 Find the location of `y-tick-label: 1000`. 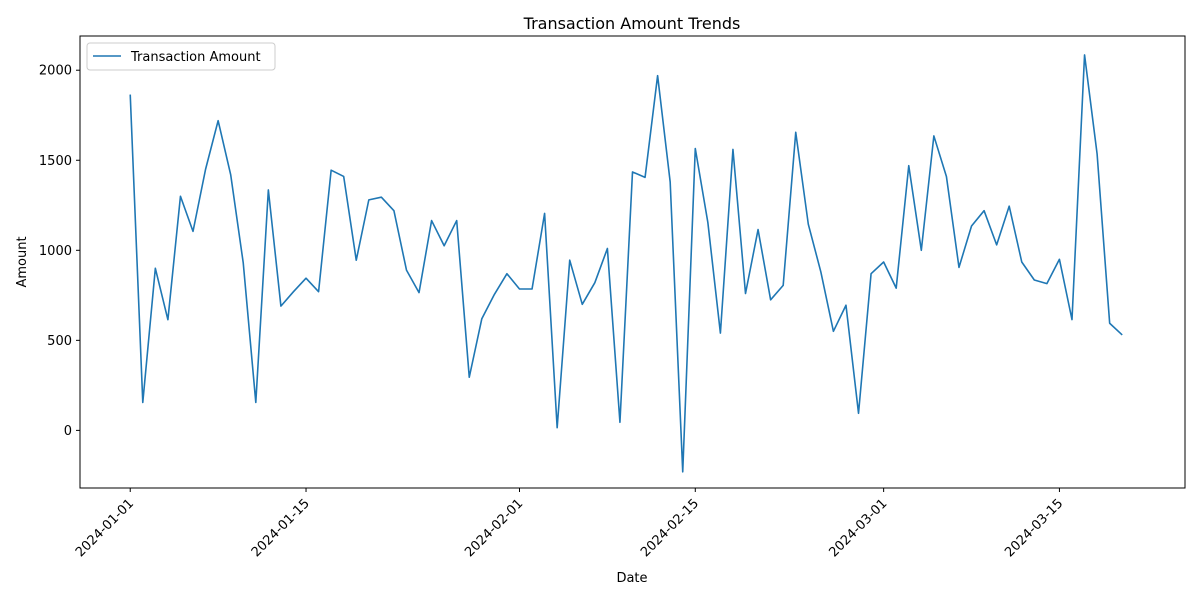

y-tick-label: 1000 is located at coordinates (55, 251).